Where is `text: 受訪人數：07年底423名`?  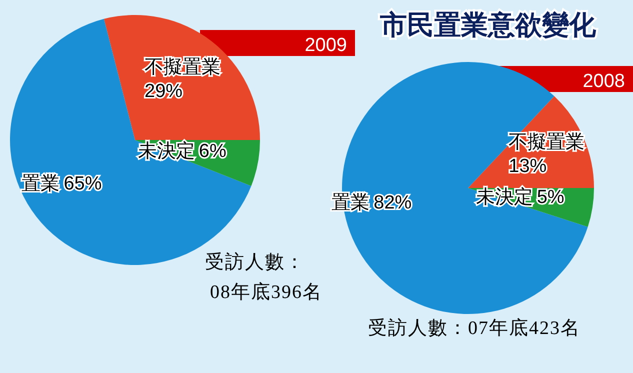
text: 受訪人數：07年底423名 is located at coordinates (474, 328).